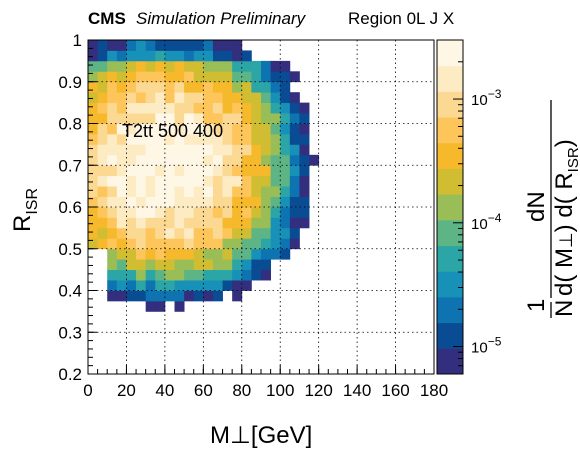 The width and height of the screenshot is (580, 460). What do you see at coordinates (318, 390) in the screenshot?
I see `x-tick-label: 120` at bounding box center [318, 390].